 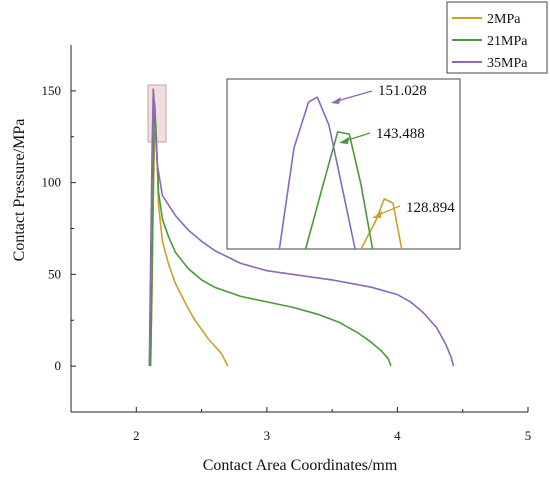 What do you see at coordinates (300, 465) in the screenshot?
I see `x-axis-title: Contact Area Coordinates/mm` at bounding box center [300, 465].